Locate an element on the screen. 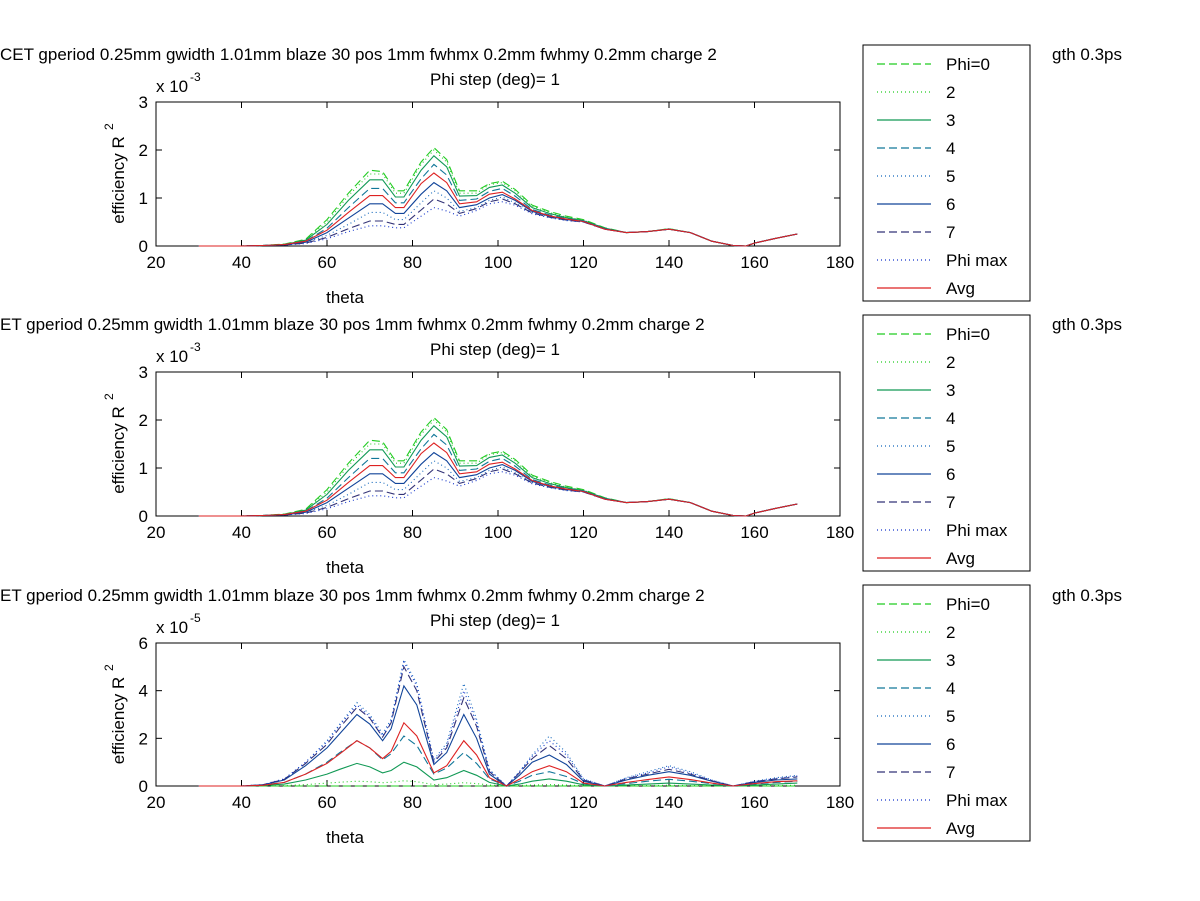 The height and width of the screenshot is (901, 1200). y-tick-label: 6 is located at coordinates (143, 643).